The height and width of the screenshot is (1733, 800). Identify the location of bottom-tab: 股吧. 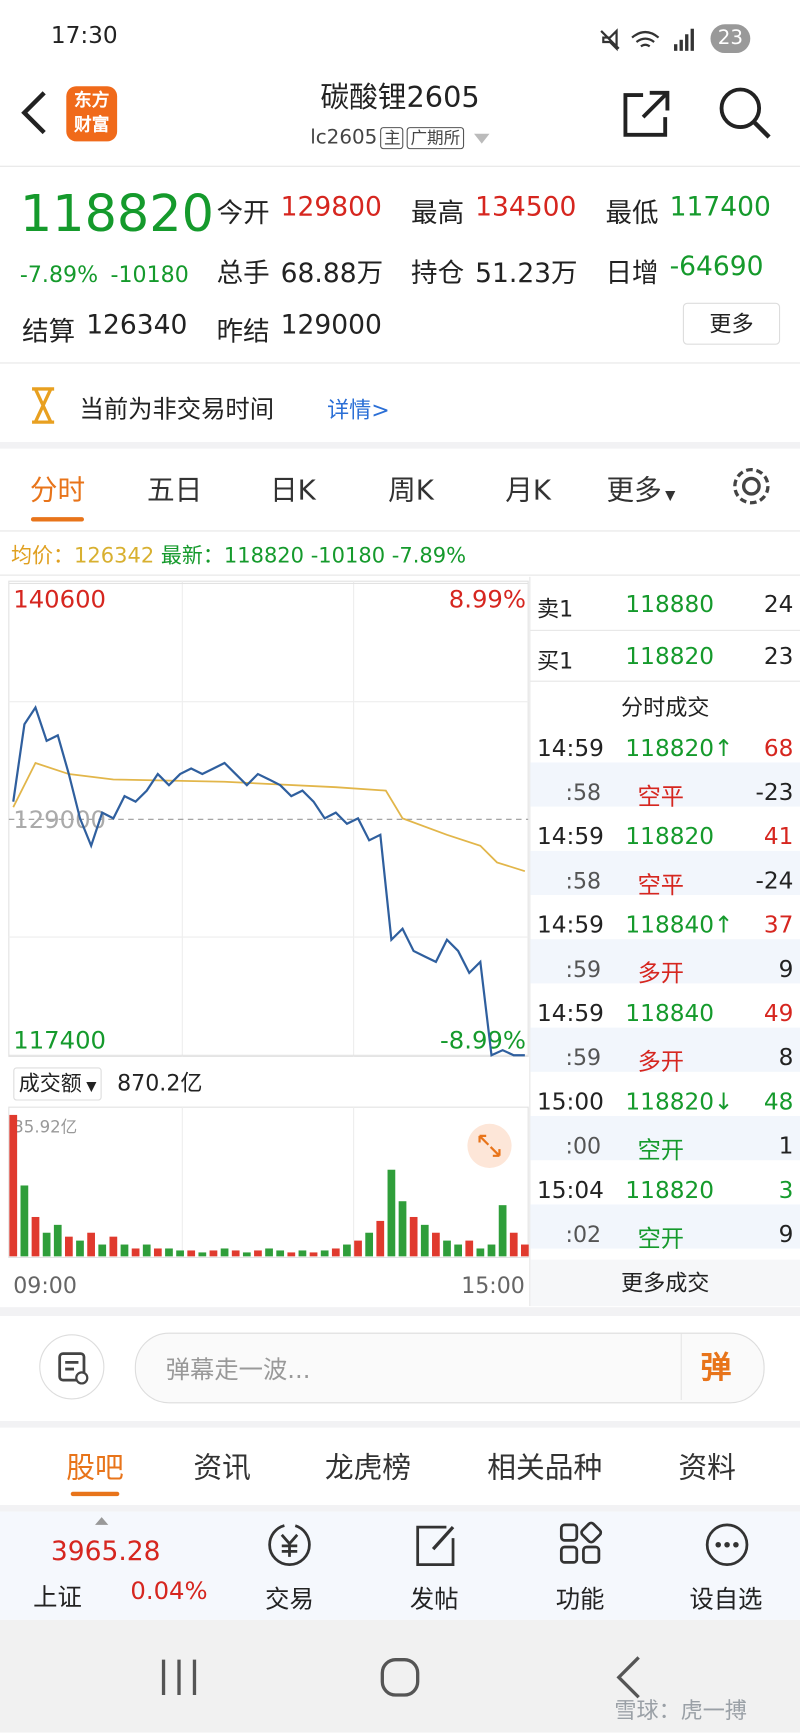
(95, 1468).